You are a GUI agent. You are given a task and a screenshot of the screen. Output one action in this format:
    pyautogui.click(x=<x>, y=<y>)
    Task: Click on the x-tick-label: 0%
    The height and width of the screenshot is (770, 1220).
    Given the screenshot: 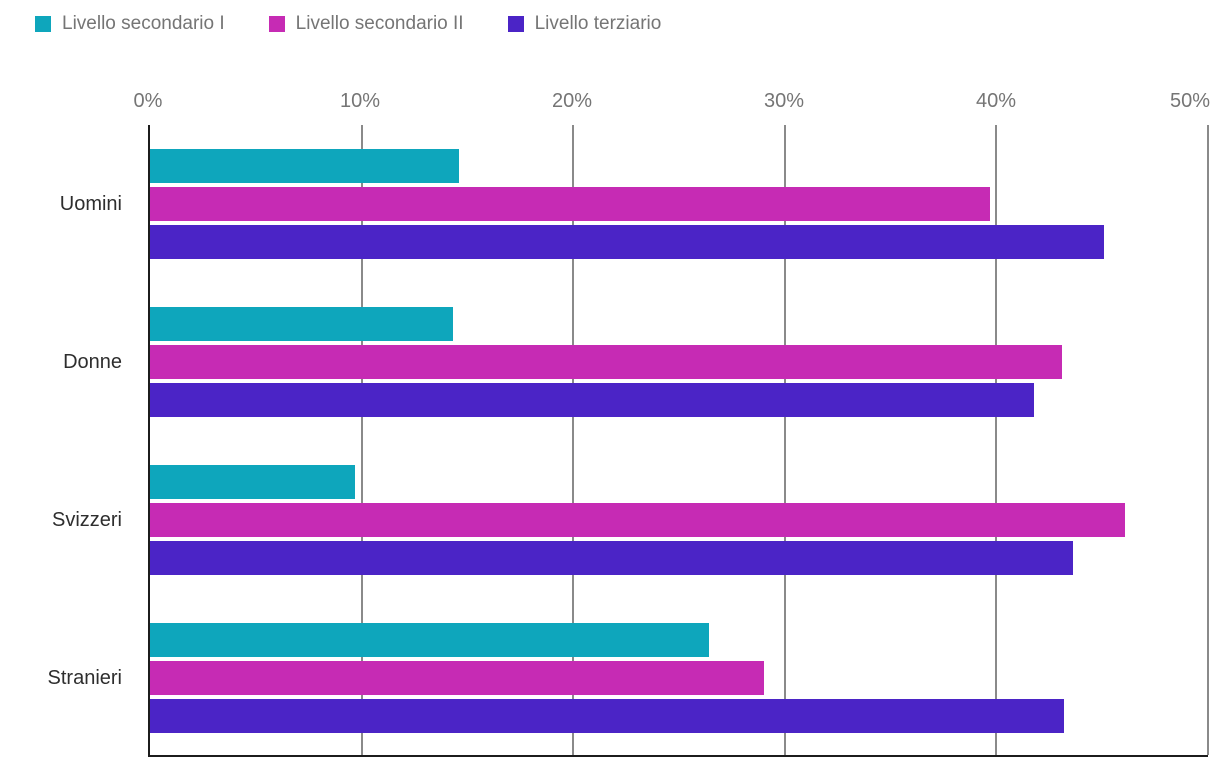 What is the action you would take?
    pyautogui.click(x=148, y=101)
    